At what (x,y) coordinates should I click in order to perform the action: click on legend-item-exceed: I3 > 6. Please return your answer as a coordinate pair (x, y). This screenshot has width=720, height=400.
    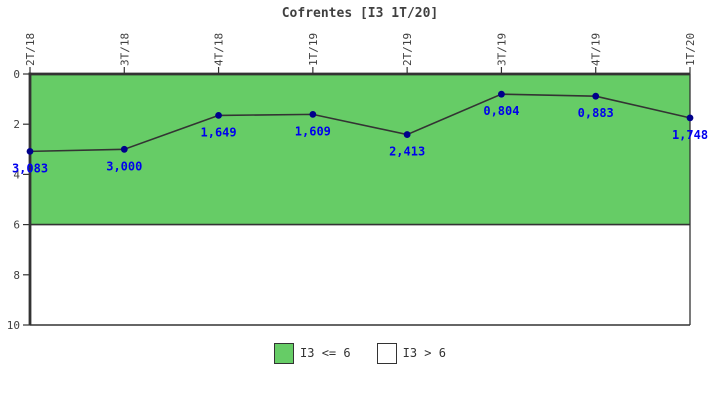
    Looking at the image, I should click on (411, 353).